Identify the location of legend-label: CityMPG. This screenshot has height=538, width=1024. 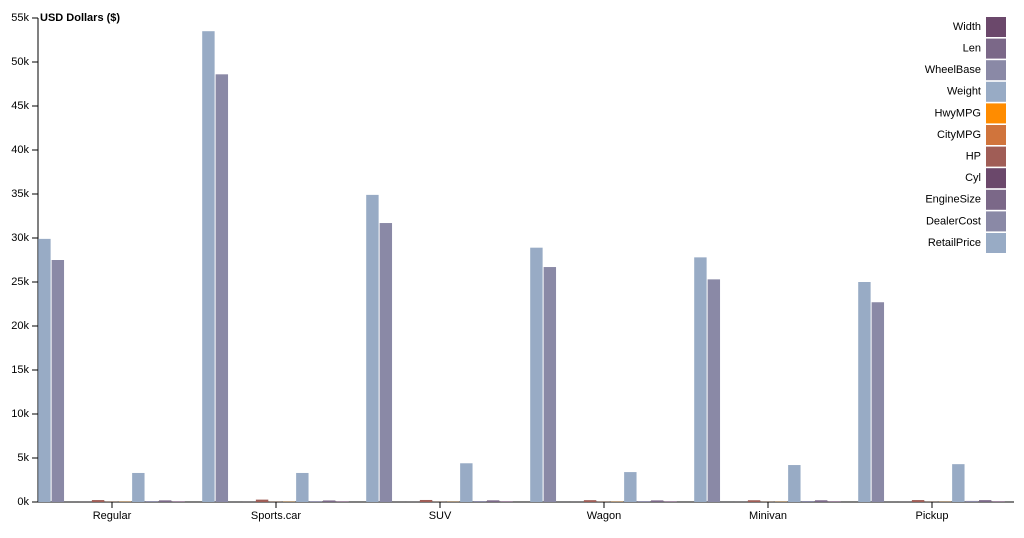
(959, 135).